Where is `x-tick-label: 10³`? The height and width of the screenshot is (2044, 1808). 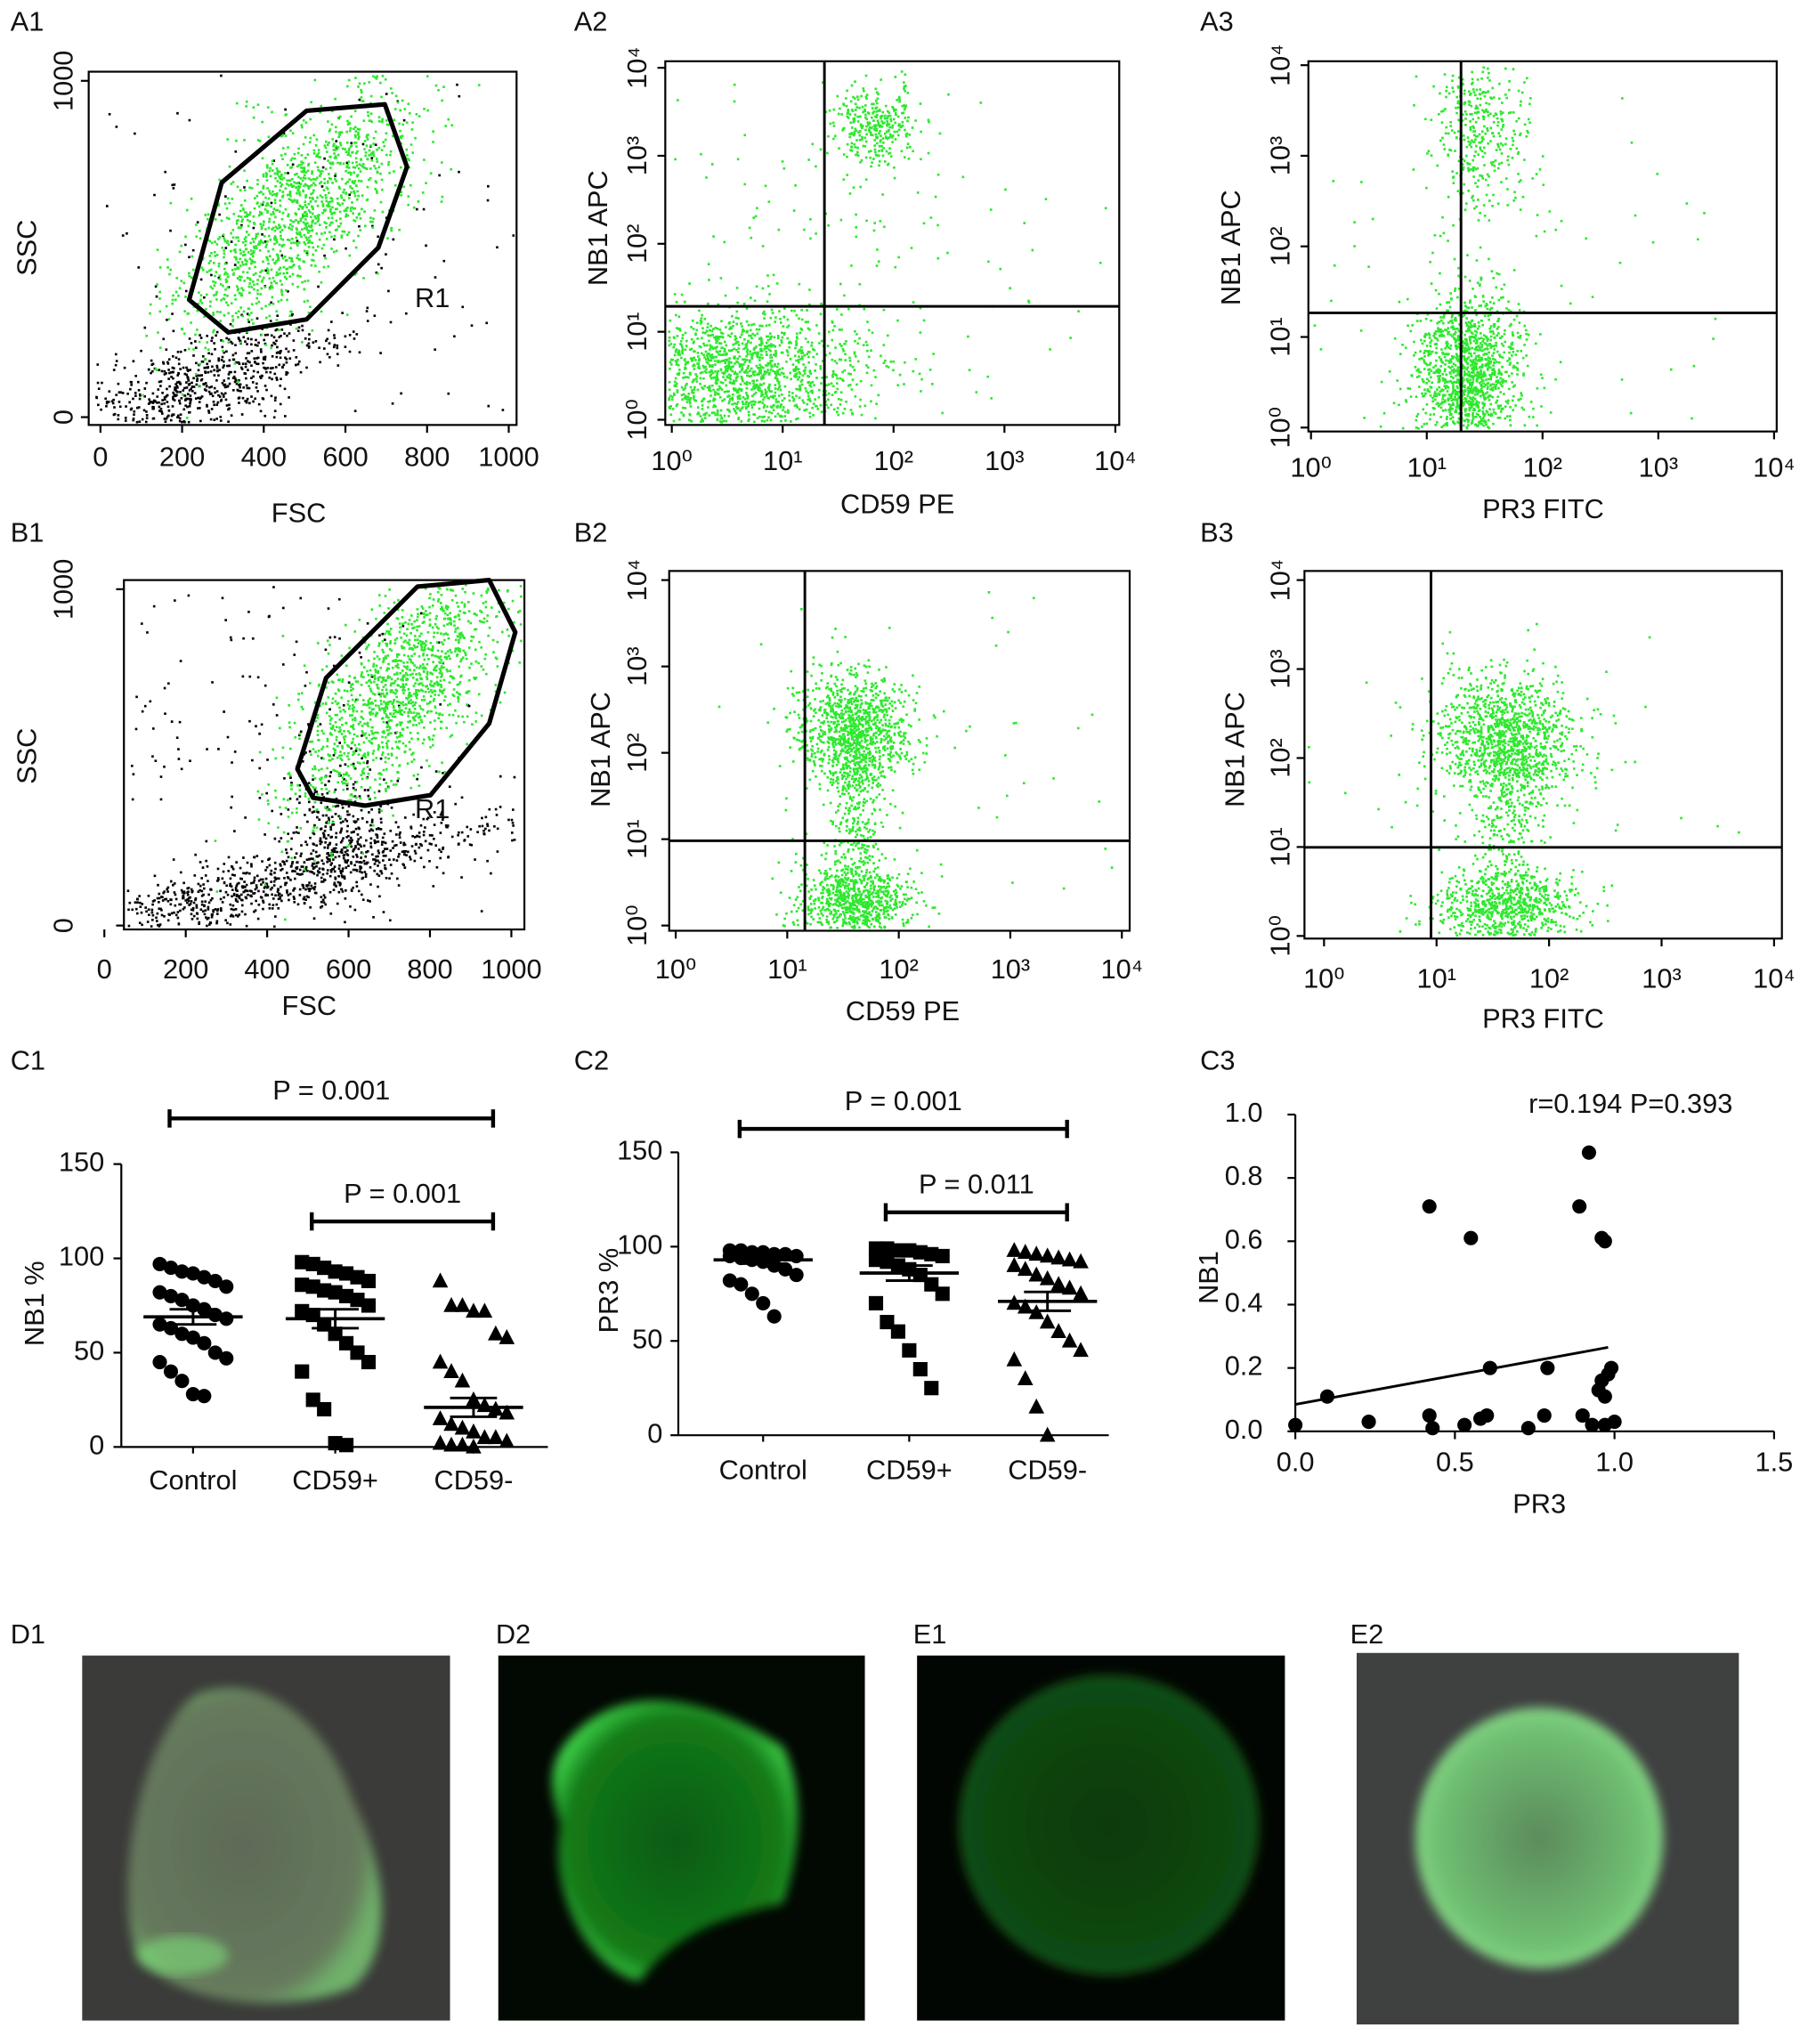 x-tick-label: 10³ is located at coordinates (1011, 969).